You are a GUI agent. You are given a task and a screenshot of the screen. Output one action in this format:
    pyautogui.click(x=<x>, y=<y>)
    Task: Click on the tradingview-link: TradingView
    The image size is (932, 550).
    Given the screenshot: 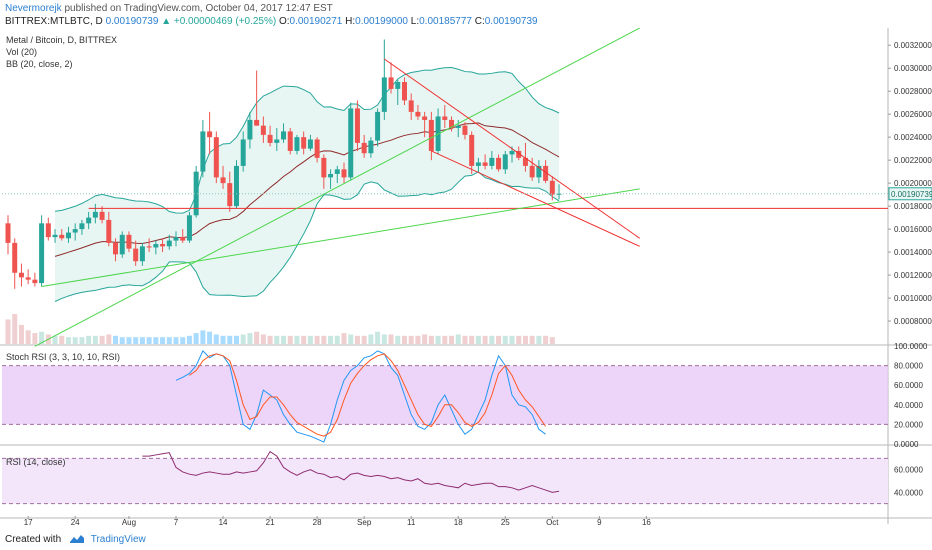 What is the action you would take?
    pyautogui.click(x=118, y=539)
    